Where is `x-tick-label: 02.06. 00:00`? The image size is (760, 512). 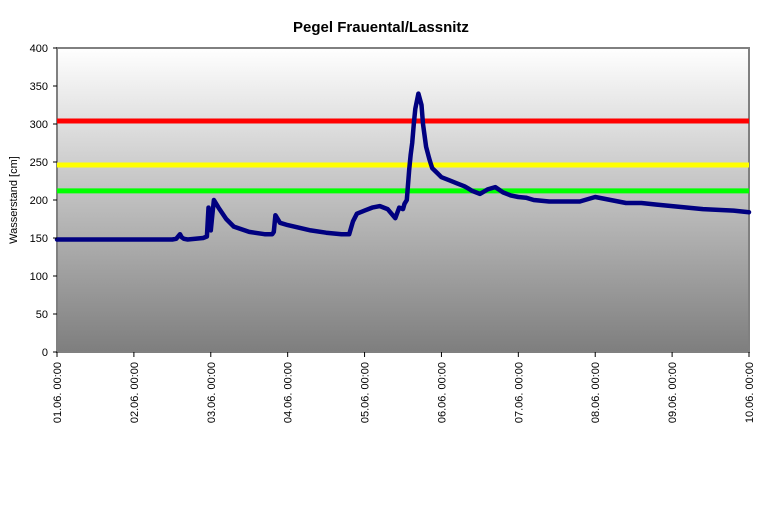
x-tick-label: 02.06. 00:00 is located at coordinates (135, 392).